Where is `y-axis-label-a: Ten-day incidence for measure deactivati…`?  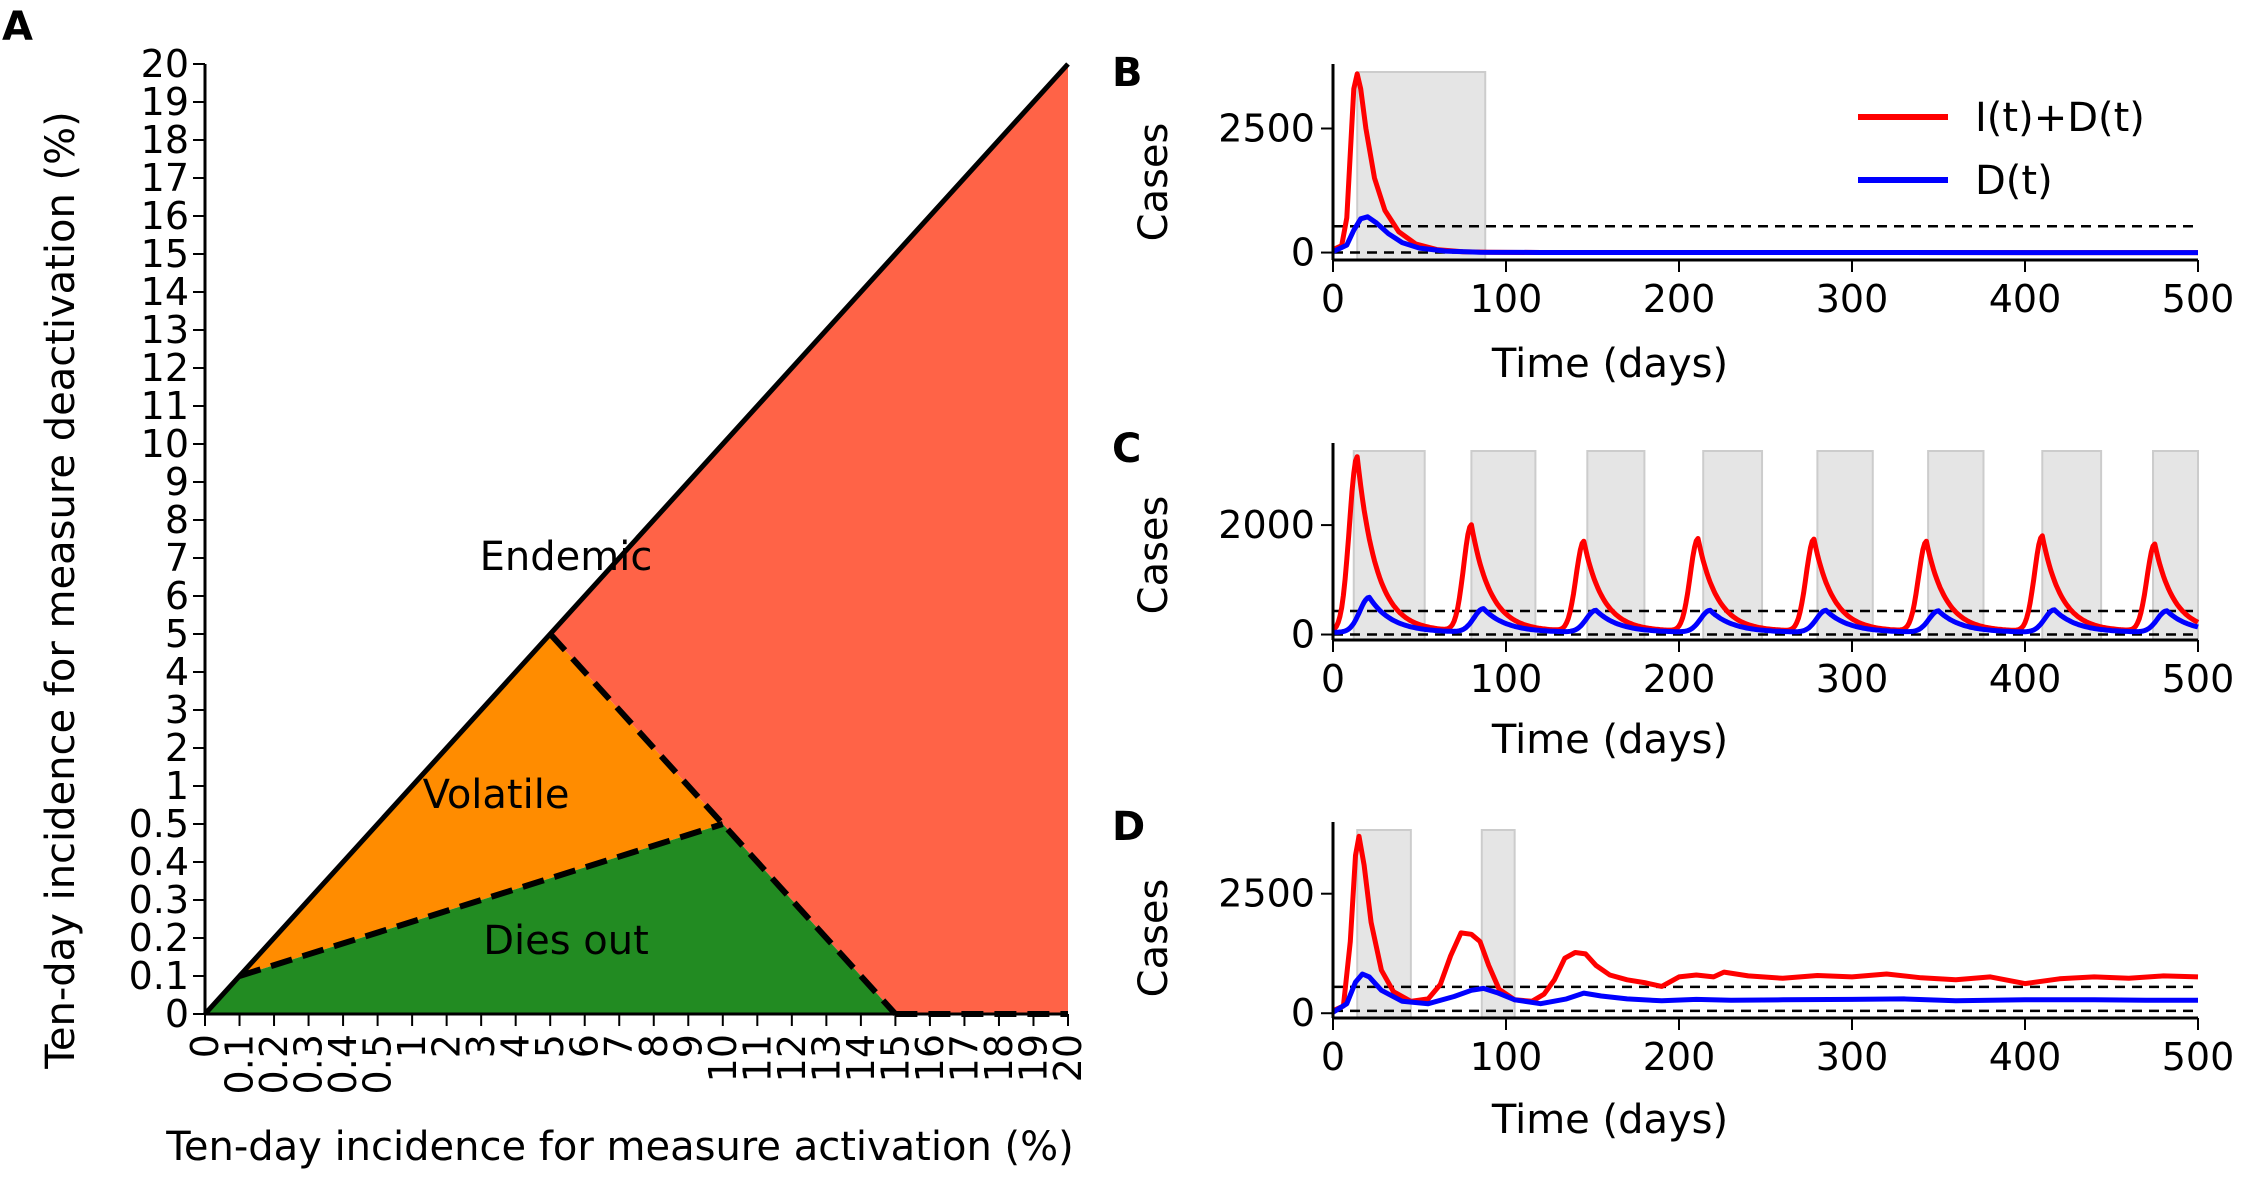 y-axis-label-a: Ten-day incidence for measure deactivati… is located at coordinates (61, 590).